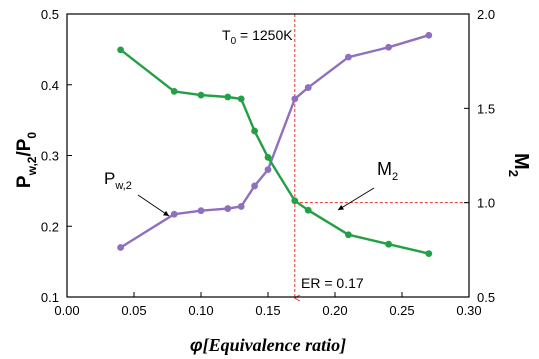 The image size is (539, 359). What do you see at coordinates (332, 283) in the screenshot?
I see `er-label: ER = 0.17` at bounding box center [332, 283].